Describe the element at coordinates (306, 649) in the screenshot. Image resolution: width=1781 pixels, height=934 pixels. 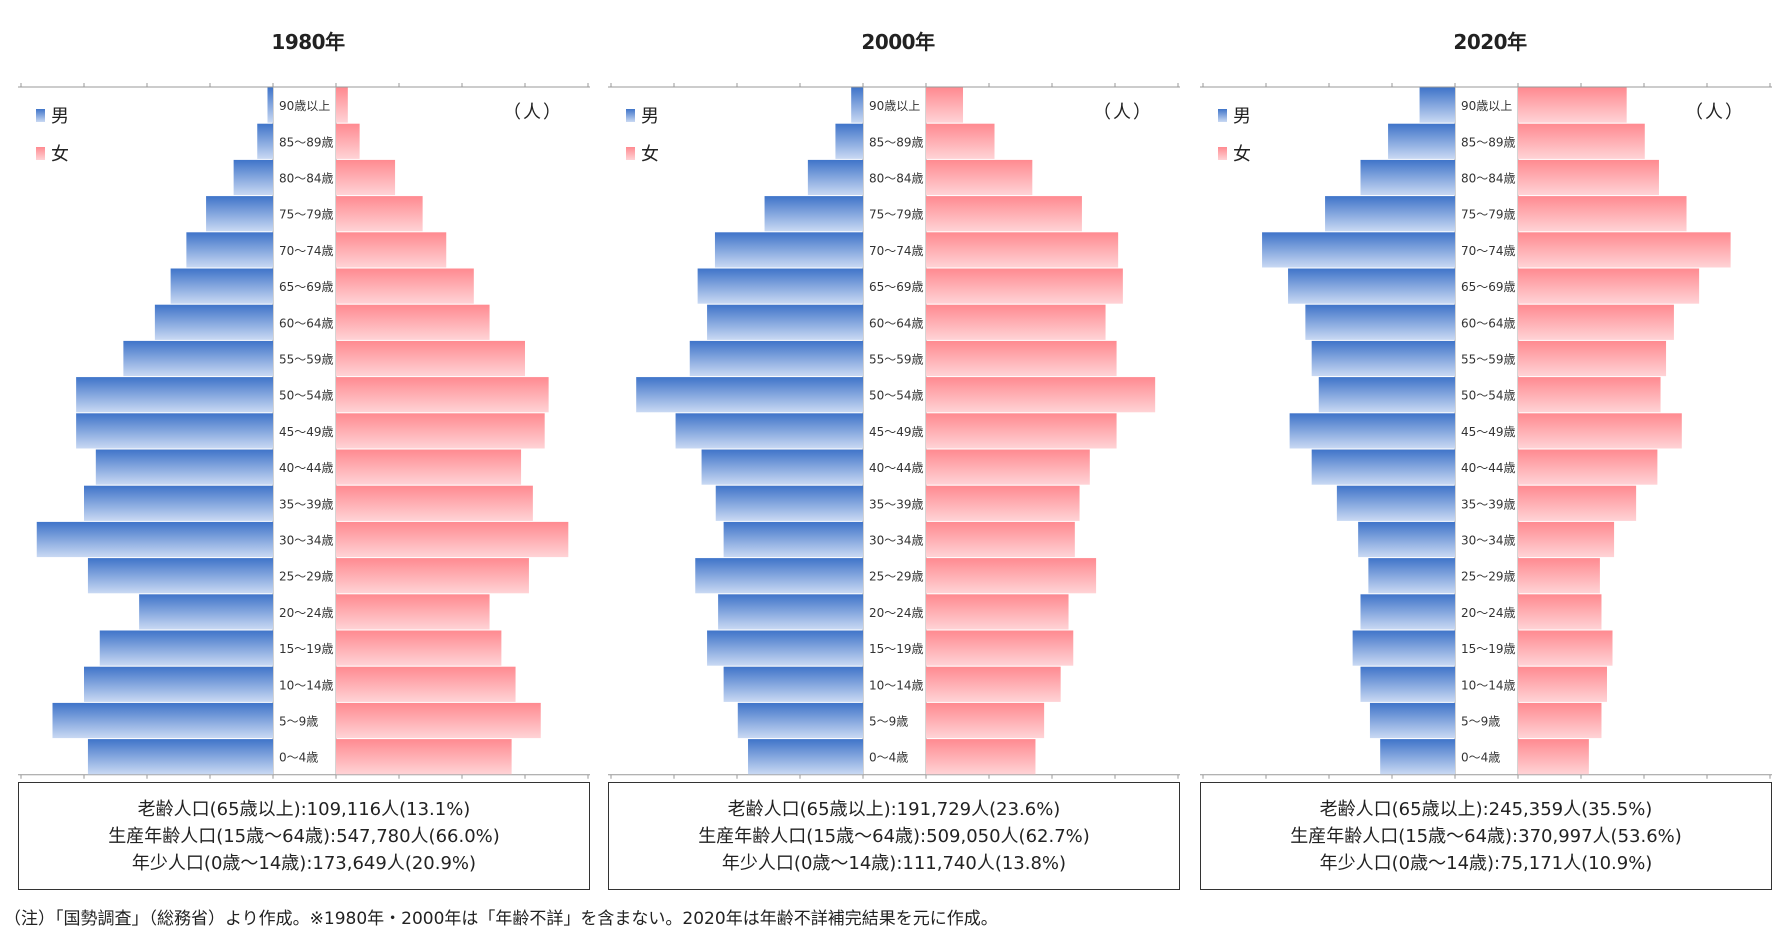
I see `age-label: 15～19歳` at that location.